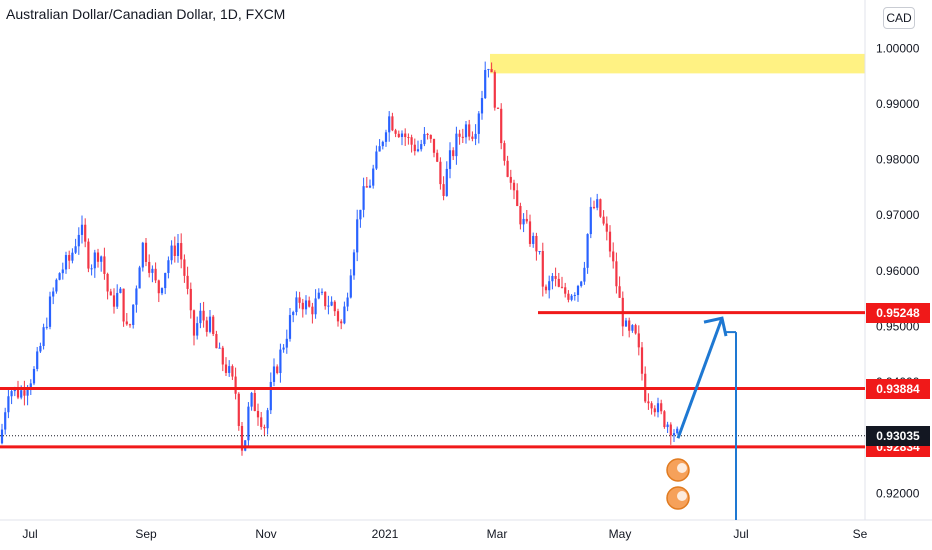 Image resolution: width=932 pixels, height=550 pixels. Describe the element at coordinates (898, 435) in the screenshot. I see `price-tag-label: 0.93035` at that location.